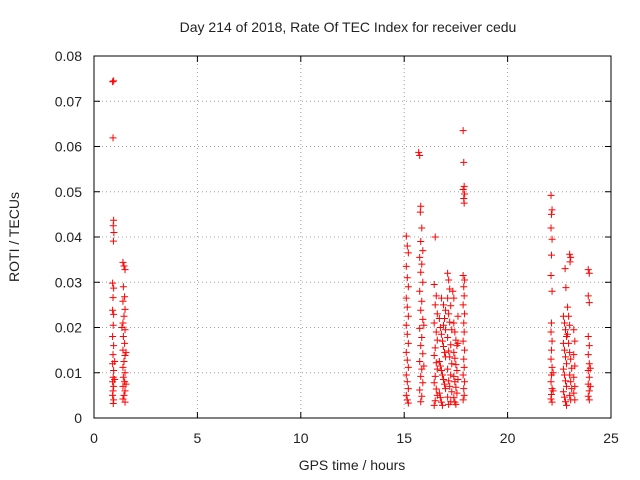 Image resolution: width=640 pixels, height=480 pixels. Describe the element at coordinates (68, 101) in the screenshot. I see `y-tick-label: 0.07` at that location.